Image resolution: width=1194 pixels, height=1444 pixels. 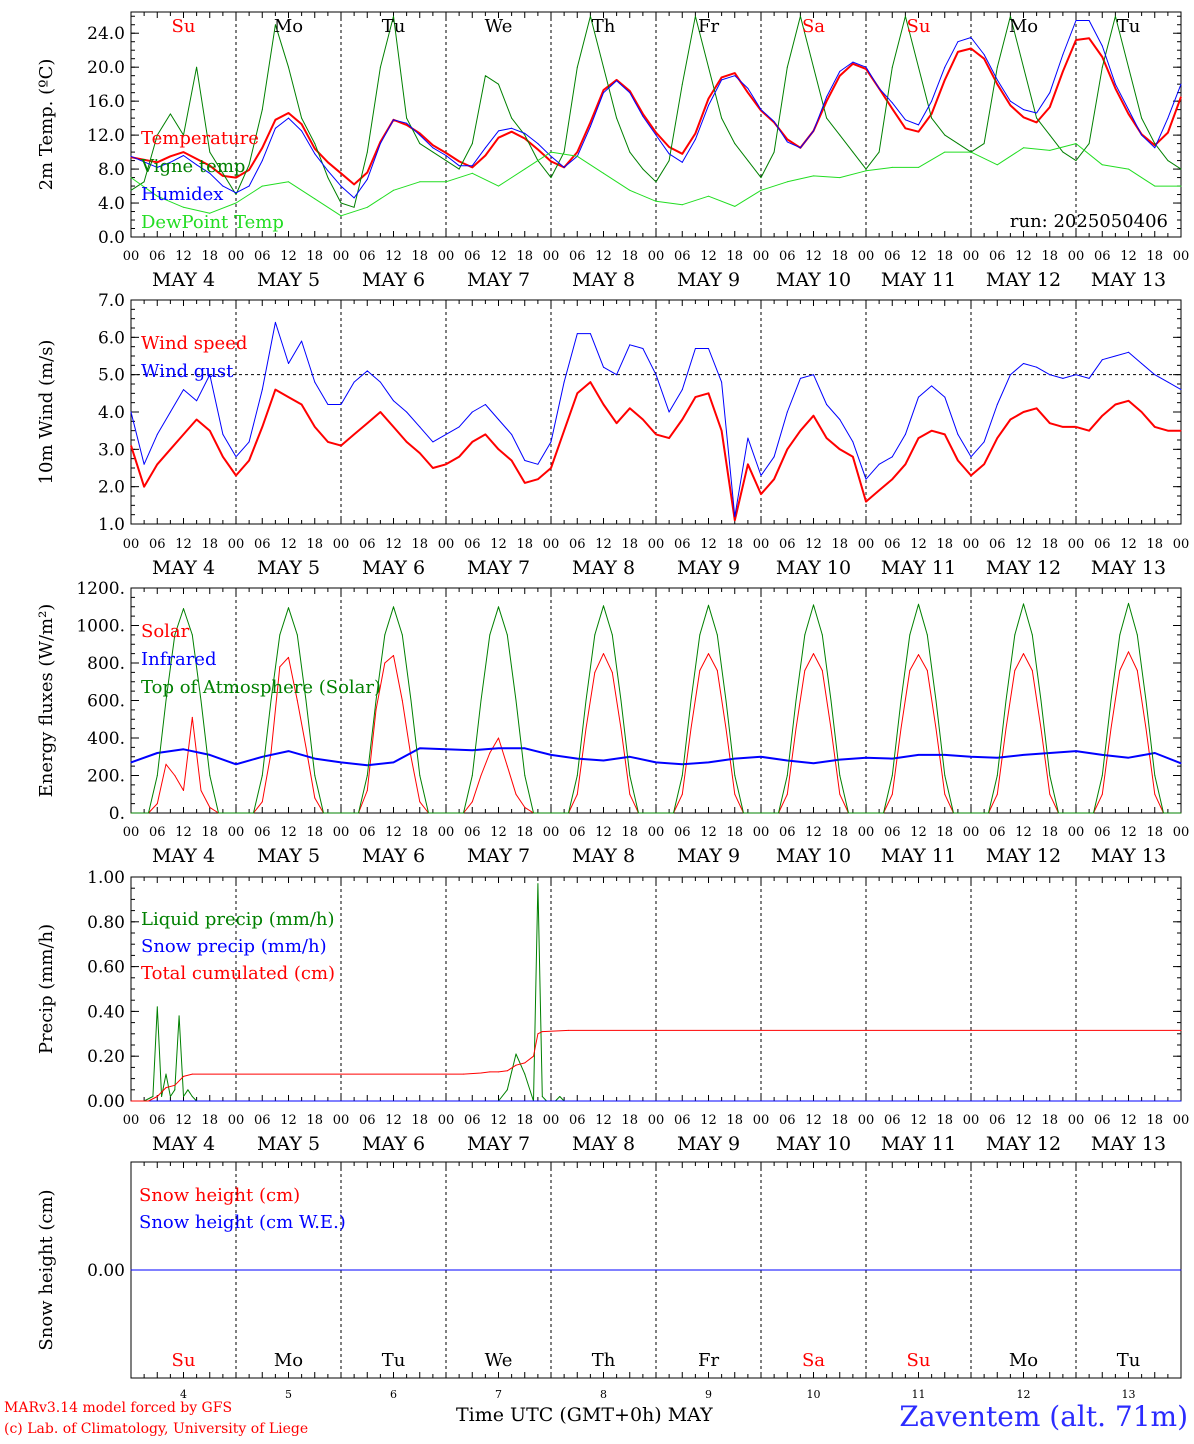 I want to click on series-line-temperature, so click(x=656, y=111).